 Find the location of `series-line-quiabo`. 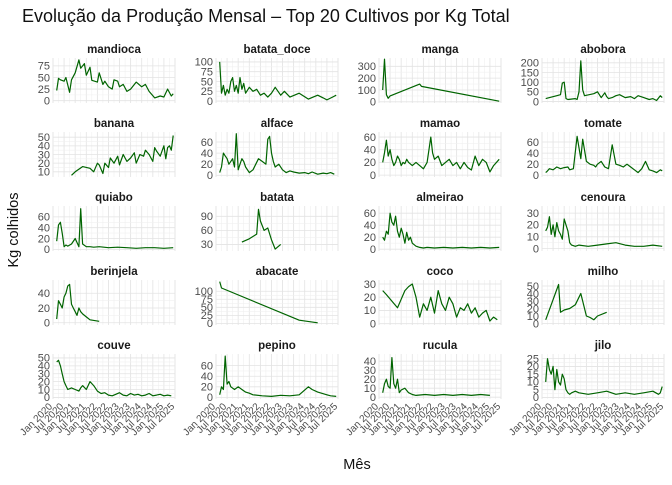

series-line-quiabo is located at coordinates (115, 228).